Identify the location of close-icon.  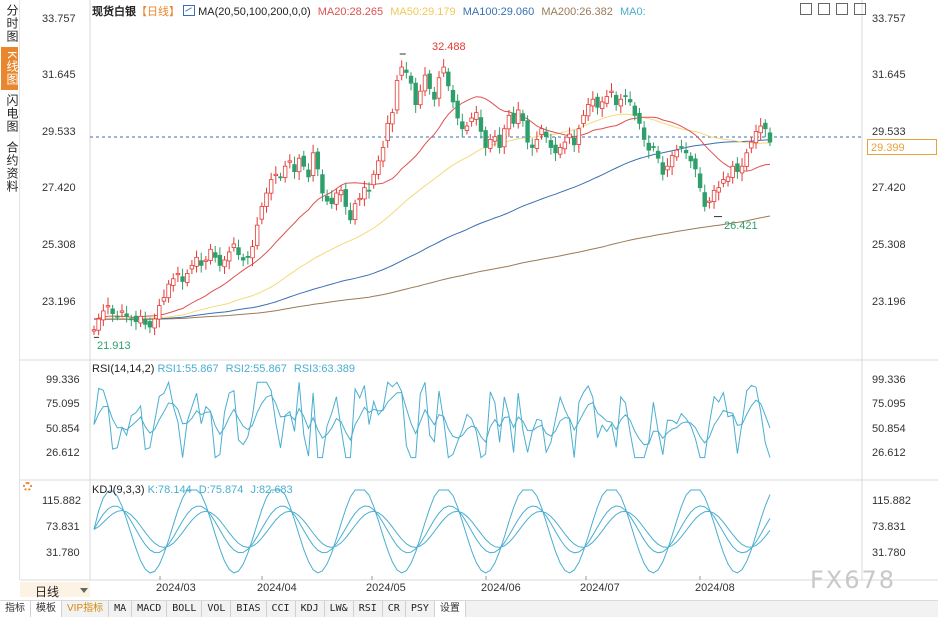
(860, 9).